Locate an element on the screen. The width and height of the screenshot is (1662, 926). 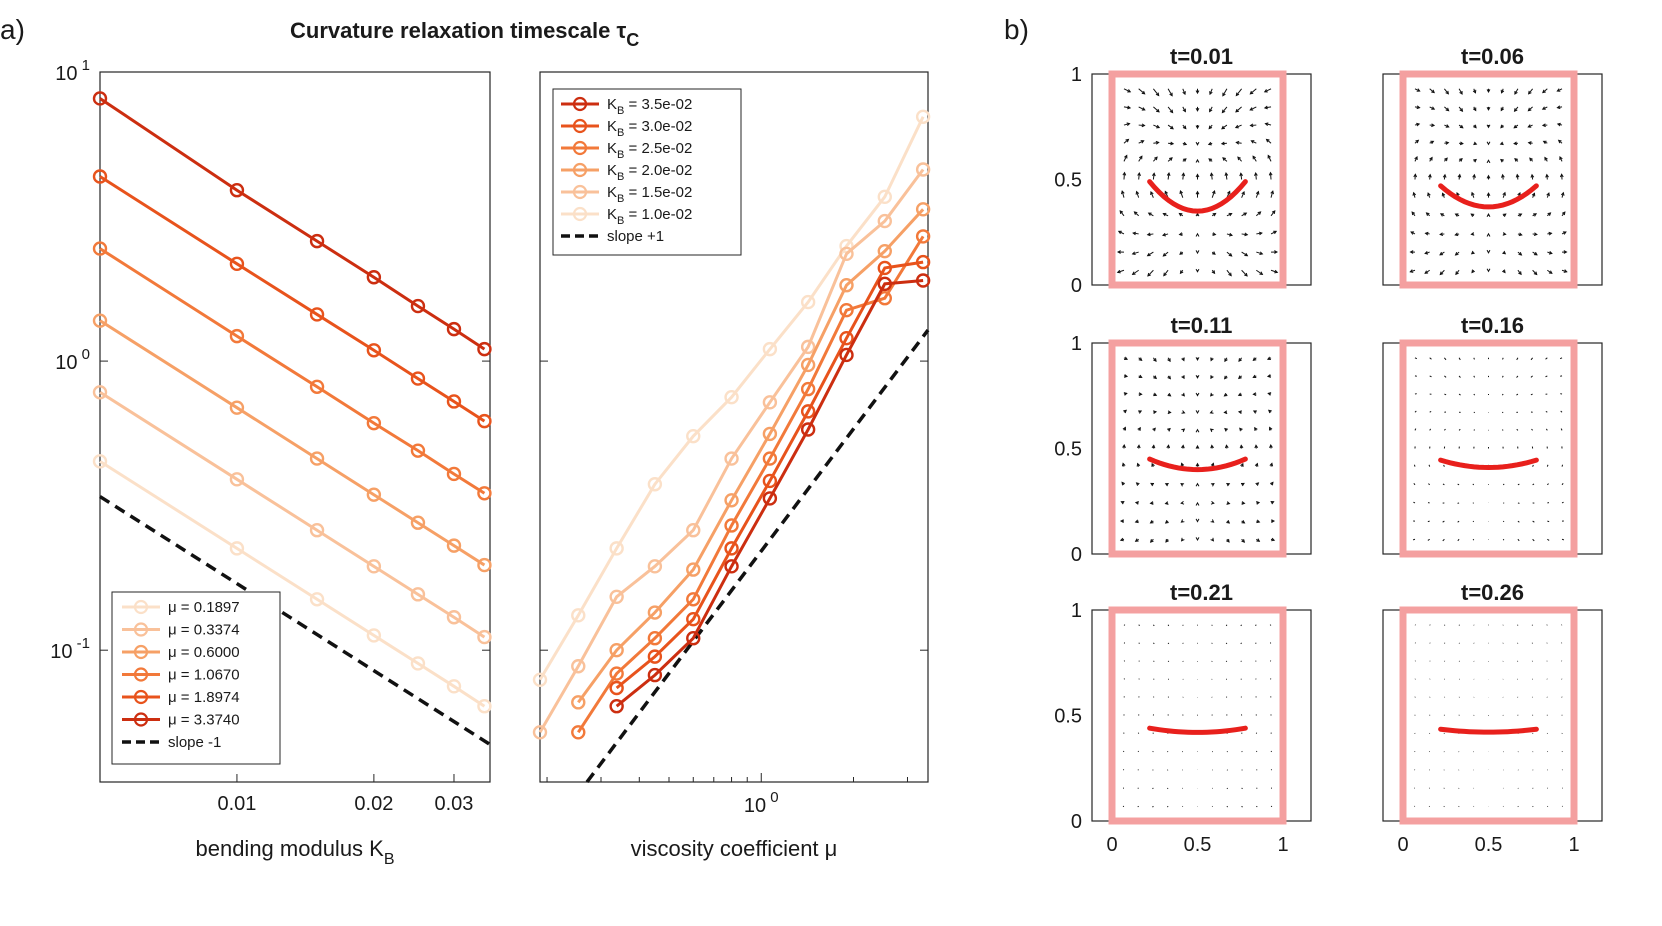
panel-b-label: b) is located at coordinates (1016, 29).